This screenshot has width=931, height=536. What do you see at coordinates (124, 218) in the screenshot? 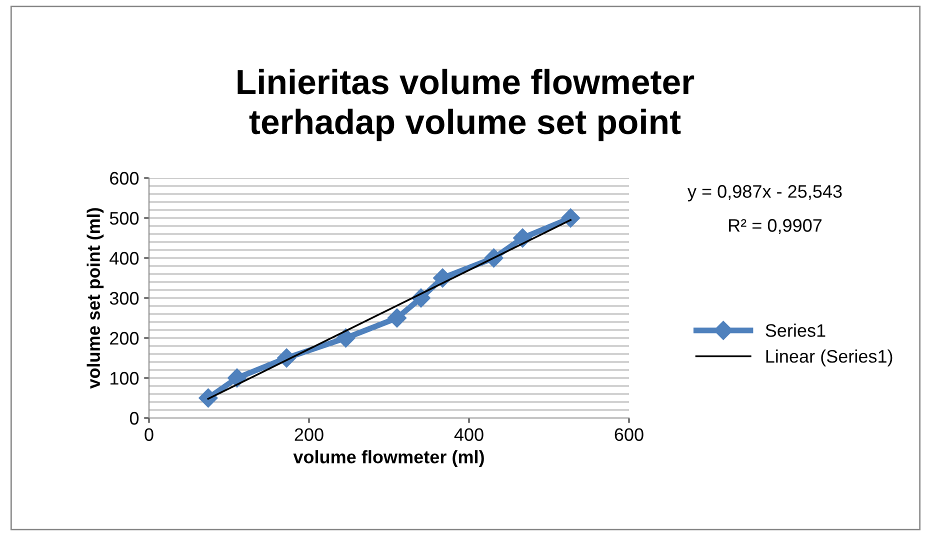
I see `y-tick-label: 500` at bounding box center [124, 218].